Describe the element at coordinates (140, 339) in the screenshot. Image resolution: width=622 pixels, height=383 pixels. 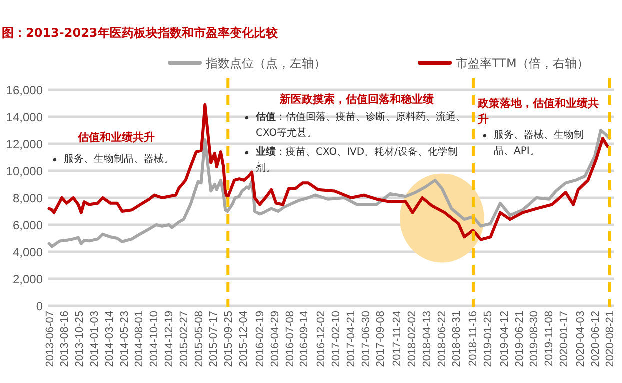
I see `x-tick-label: 2014-08-01` at that location.